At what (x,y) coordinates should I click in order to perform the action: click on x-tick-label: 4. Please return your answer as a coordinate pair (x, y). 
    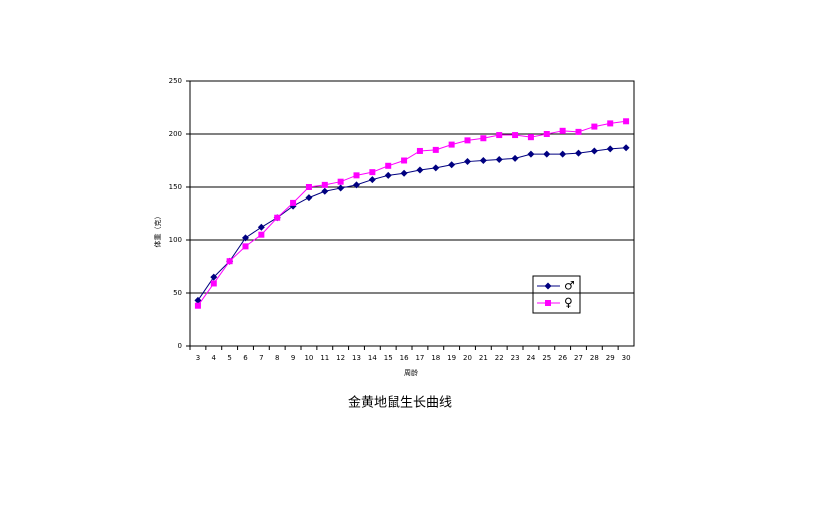
    Looking at the image, I should click on (214, 358).